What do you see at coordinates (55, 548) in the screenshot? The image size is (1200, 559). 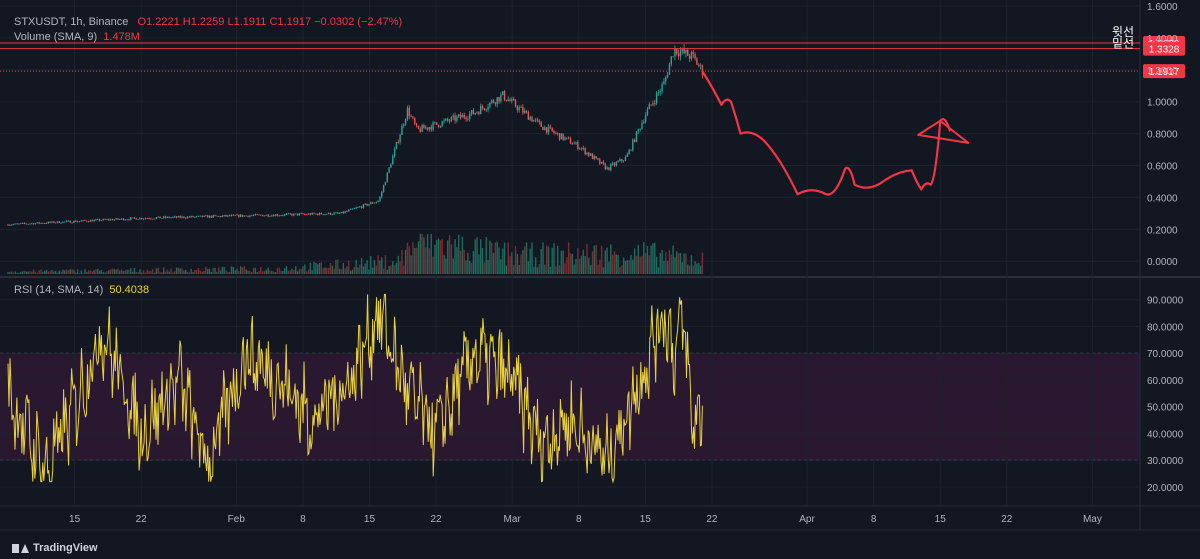 I see `tradingview-logo: TradingView` at bounding box center [55, 548].